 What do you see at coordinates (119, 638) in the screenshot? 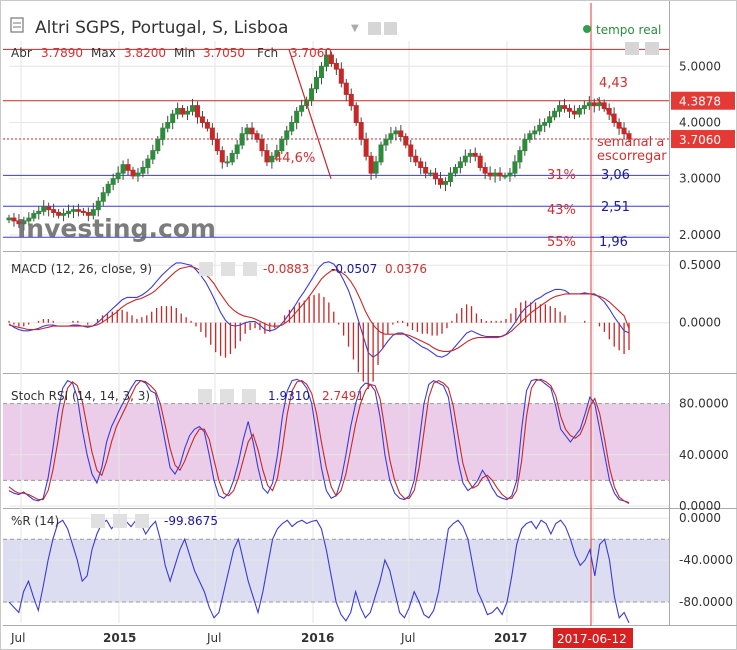
I see `x-tick-label: 2015` at bounding box center [119, 638].